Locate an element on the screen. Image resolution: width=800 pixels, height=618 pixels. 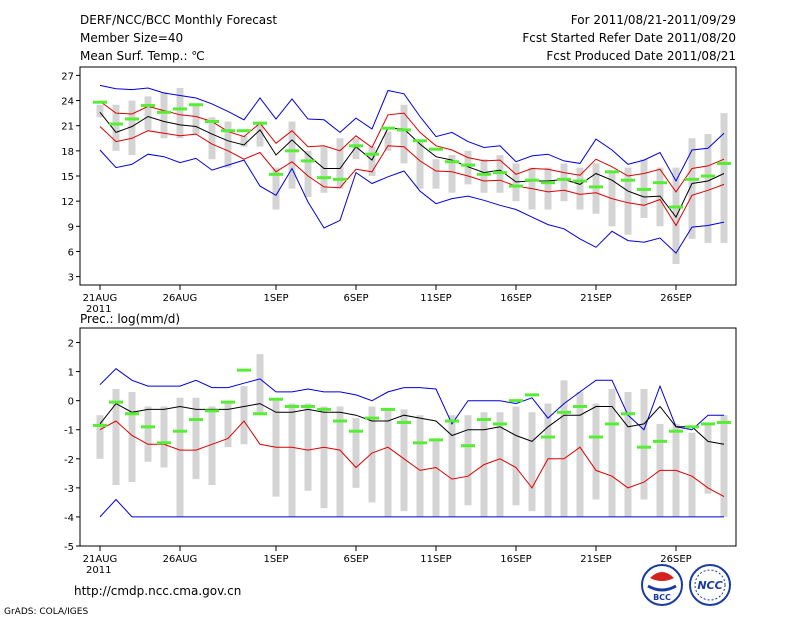
forecast-period: For 2011/08/21-2011/09/29 is located at coordinates (653, 20).